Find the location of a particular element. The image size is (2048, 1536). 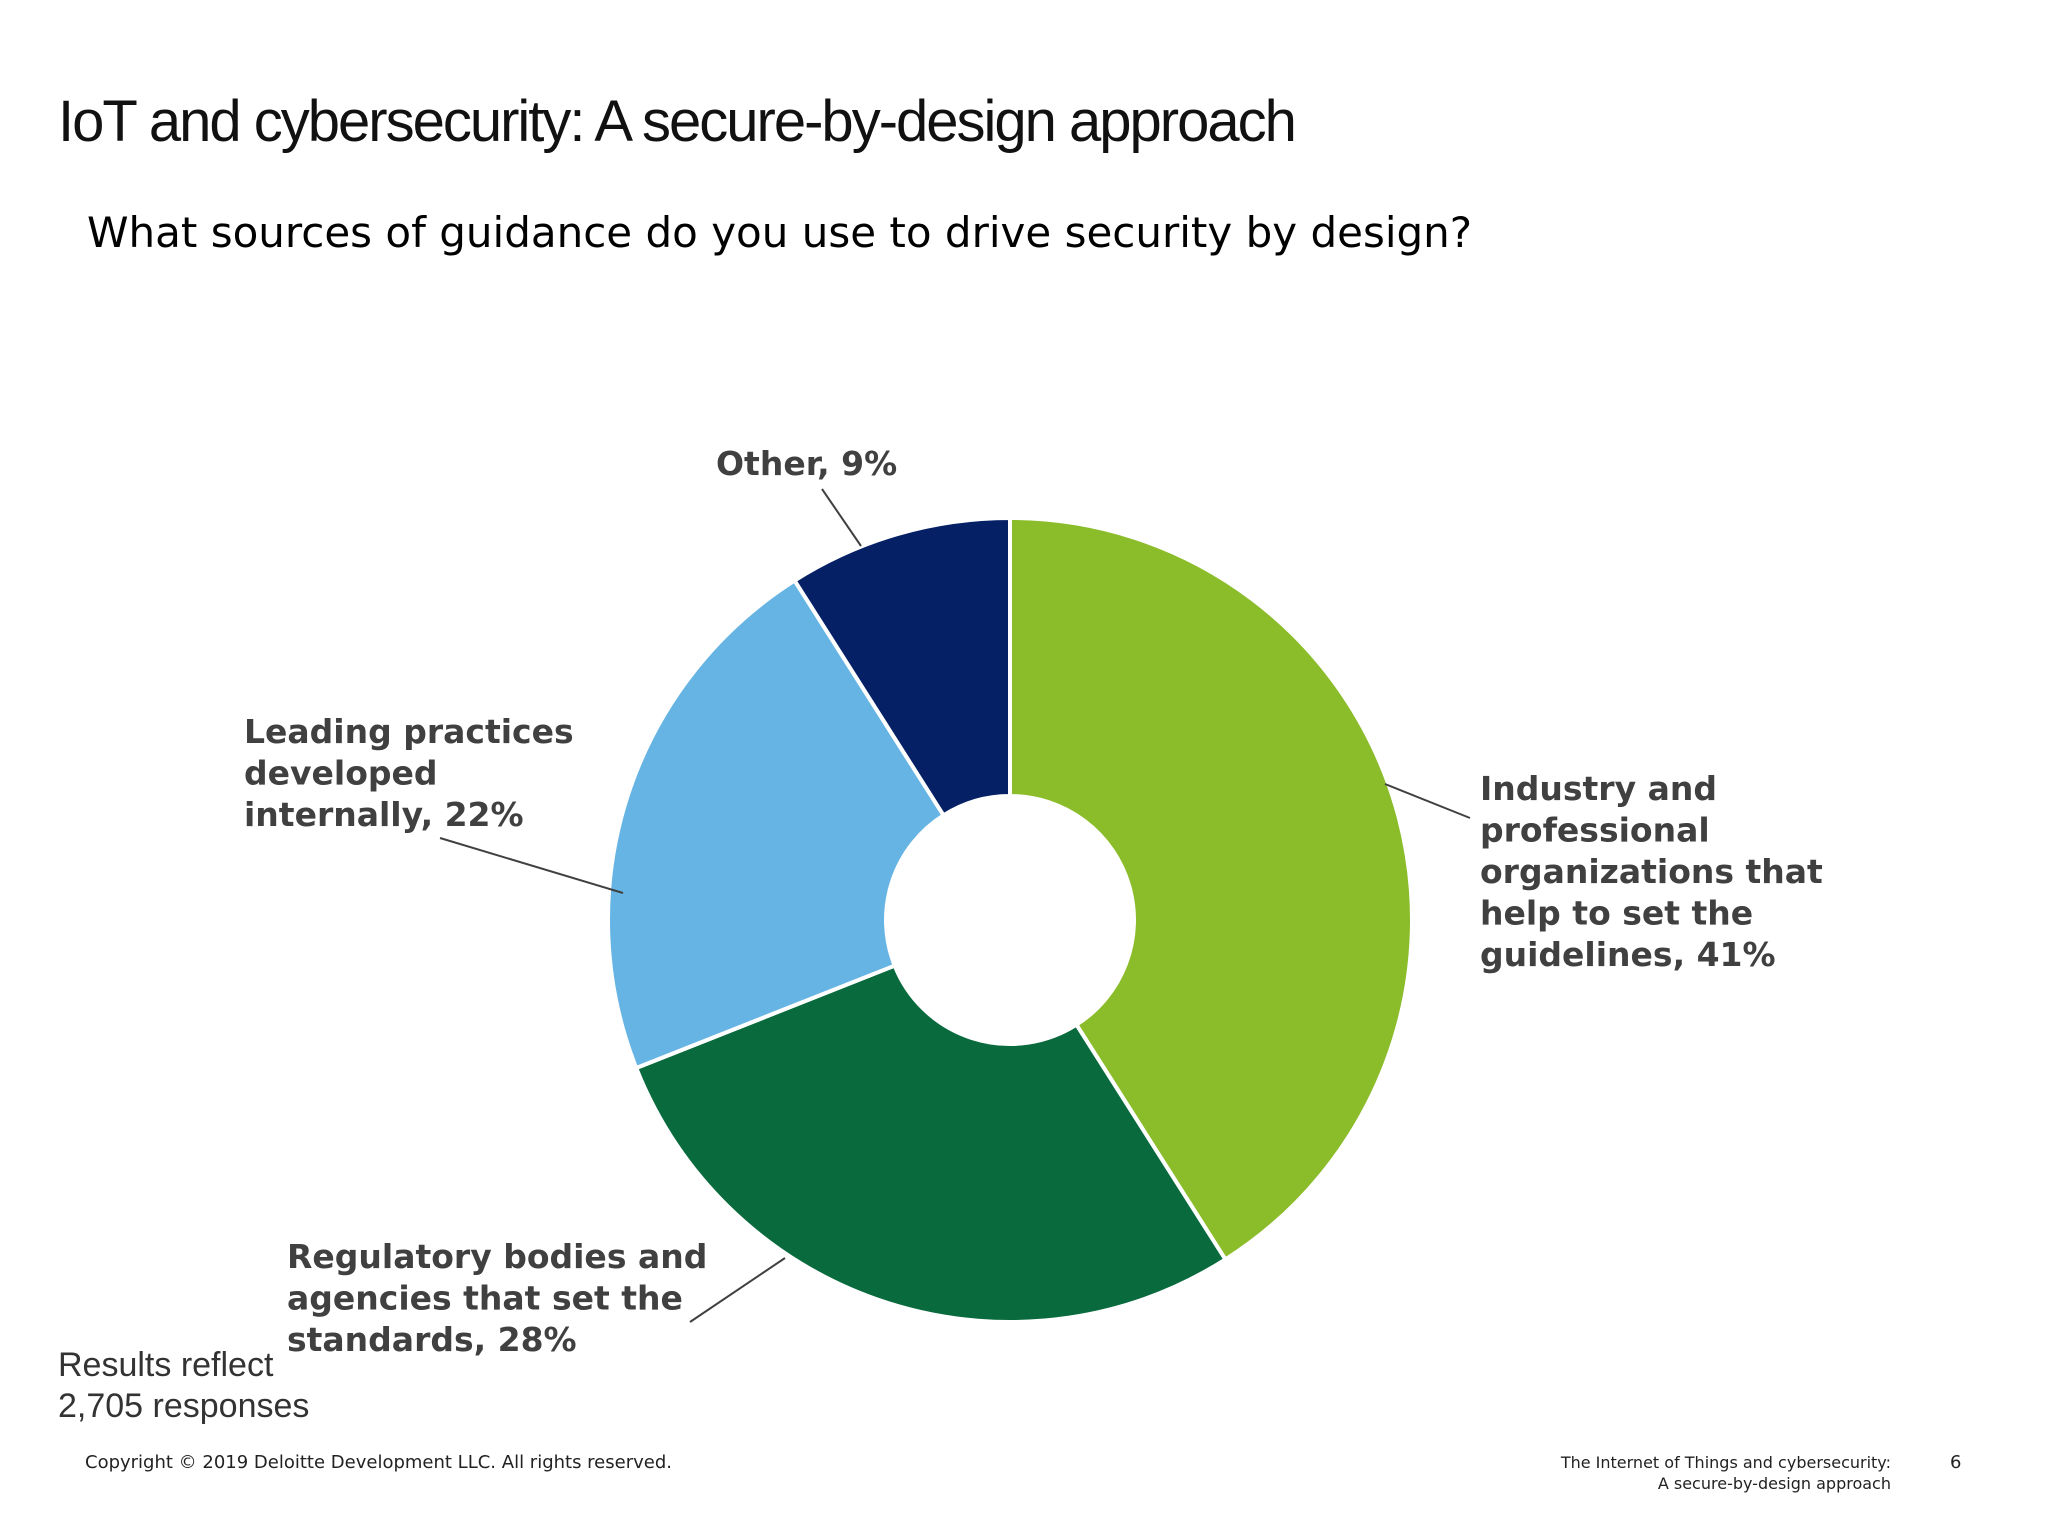

slice-label-line: Other, 9% is located at coordinates (806, 463).